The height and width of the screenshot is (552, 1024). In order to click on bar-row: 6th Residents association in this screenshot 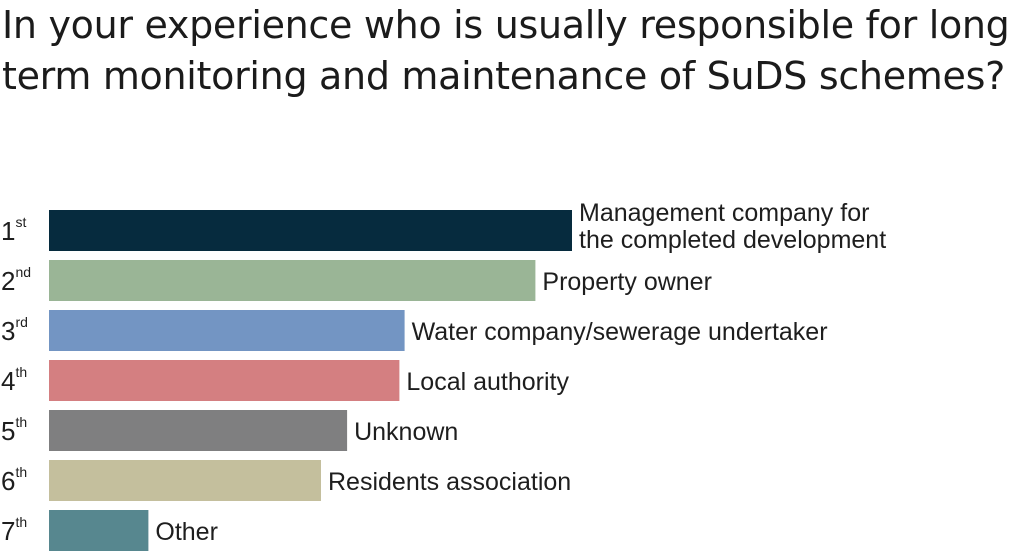, I will do `click(286, 480)`.